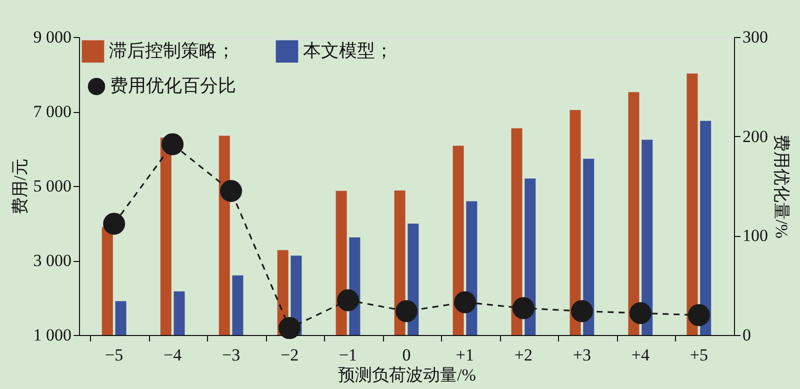 The height and width of the screenshot is (389, 800). I want to click on x-tick-label: −5, so click(114, 355).